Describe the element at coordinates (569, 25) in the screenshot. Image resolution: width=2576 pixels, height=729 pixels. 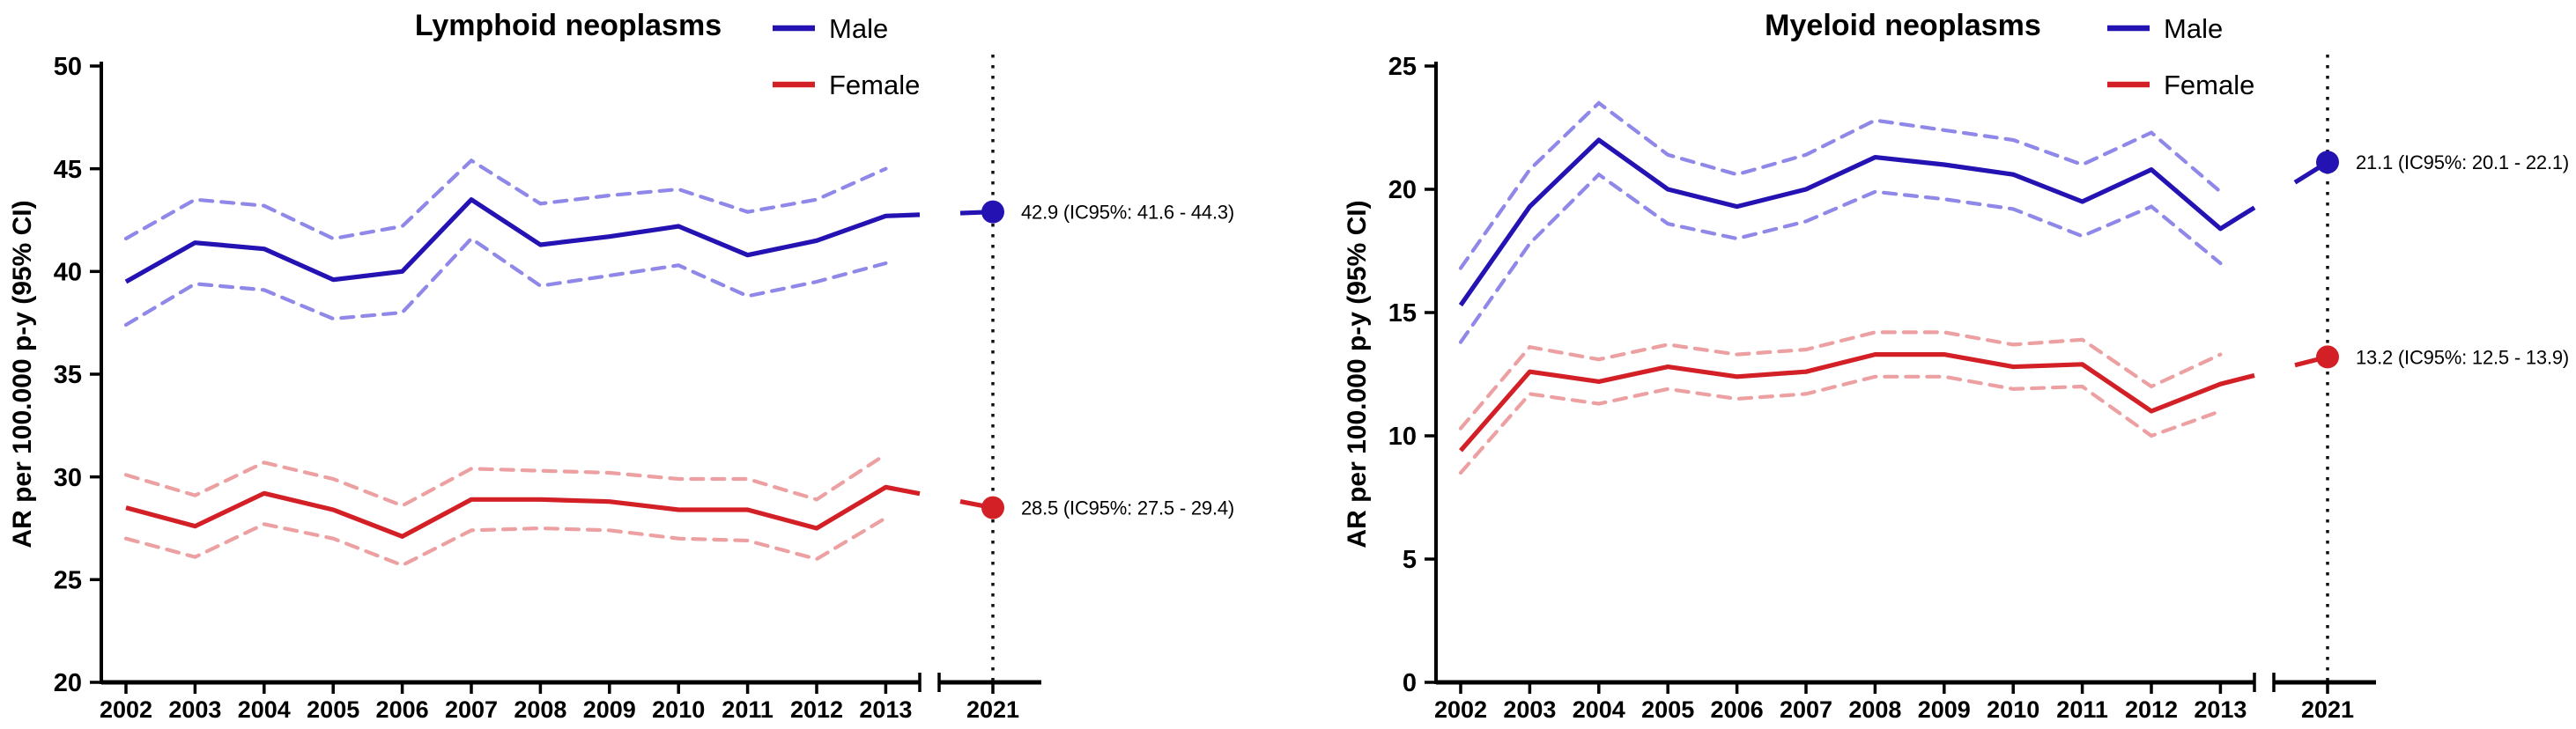
I see `chart-title: Lymphoid neoplasms` at that location.